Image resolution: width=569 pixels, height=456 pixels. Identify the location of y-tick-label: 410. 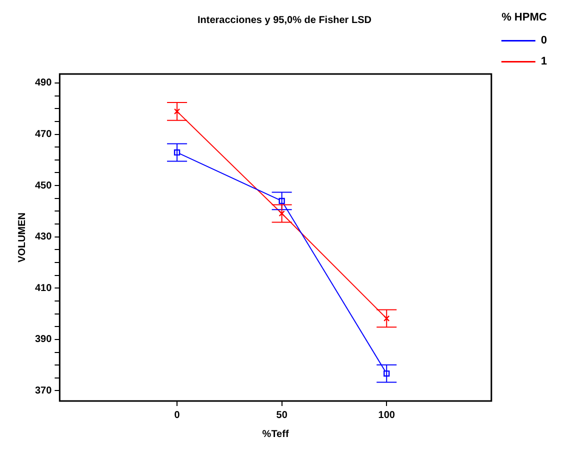
(43, 288).